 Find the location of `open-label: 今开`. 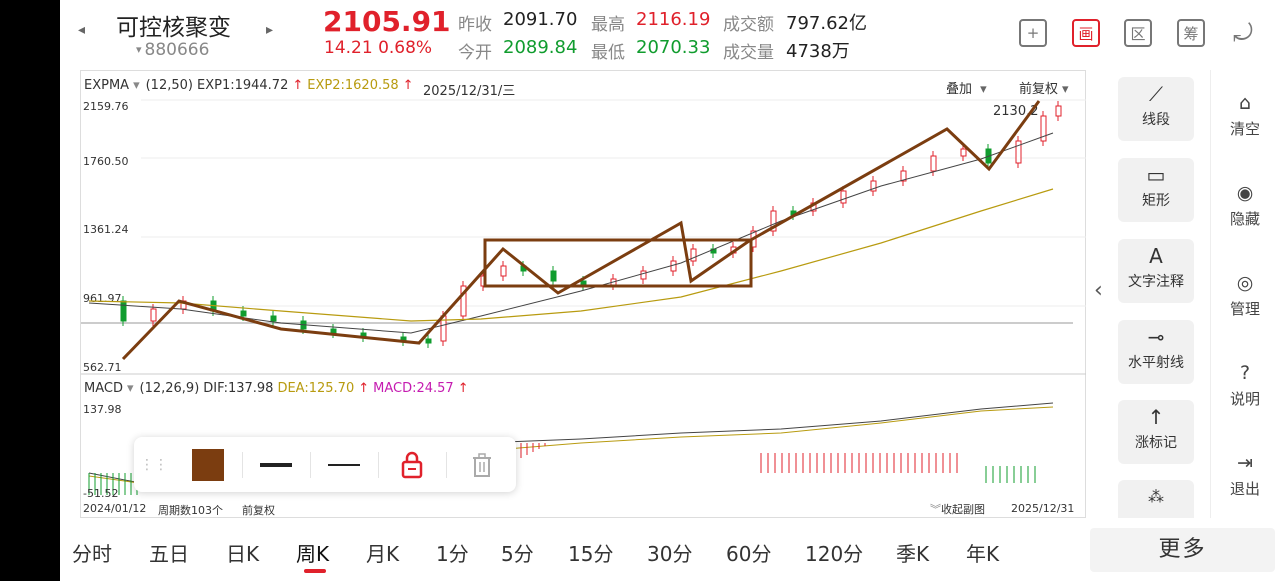

open-label: 今开 is located at coordinates (475, 53).